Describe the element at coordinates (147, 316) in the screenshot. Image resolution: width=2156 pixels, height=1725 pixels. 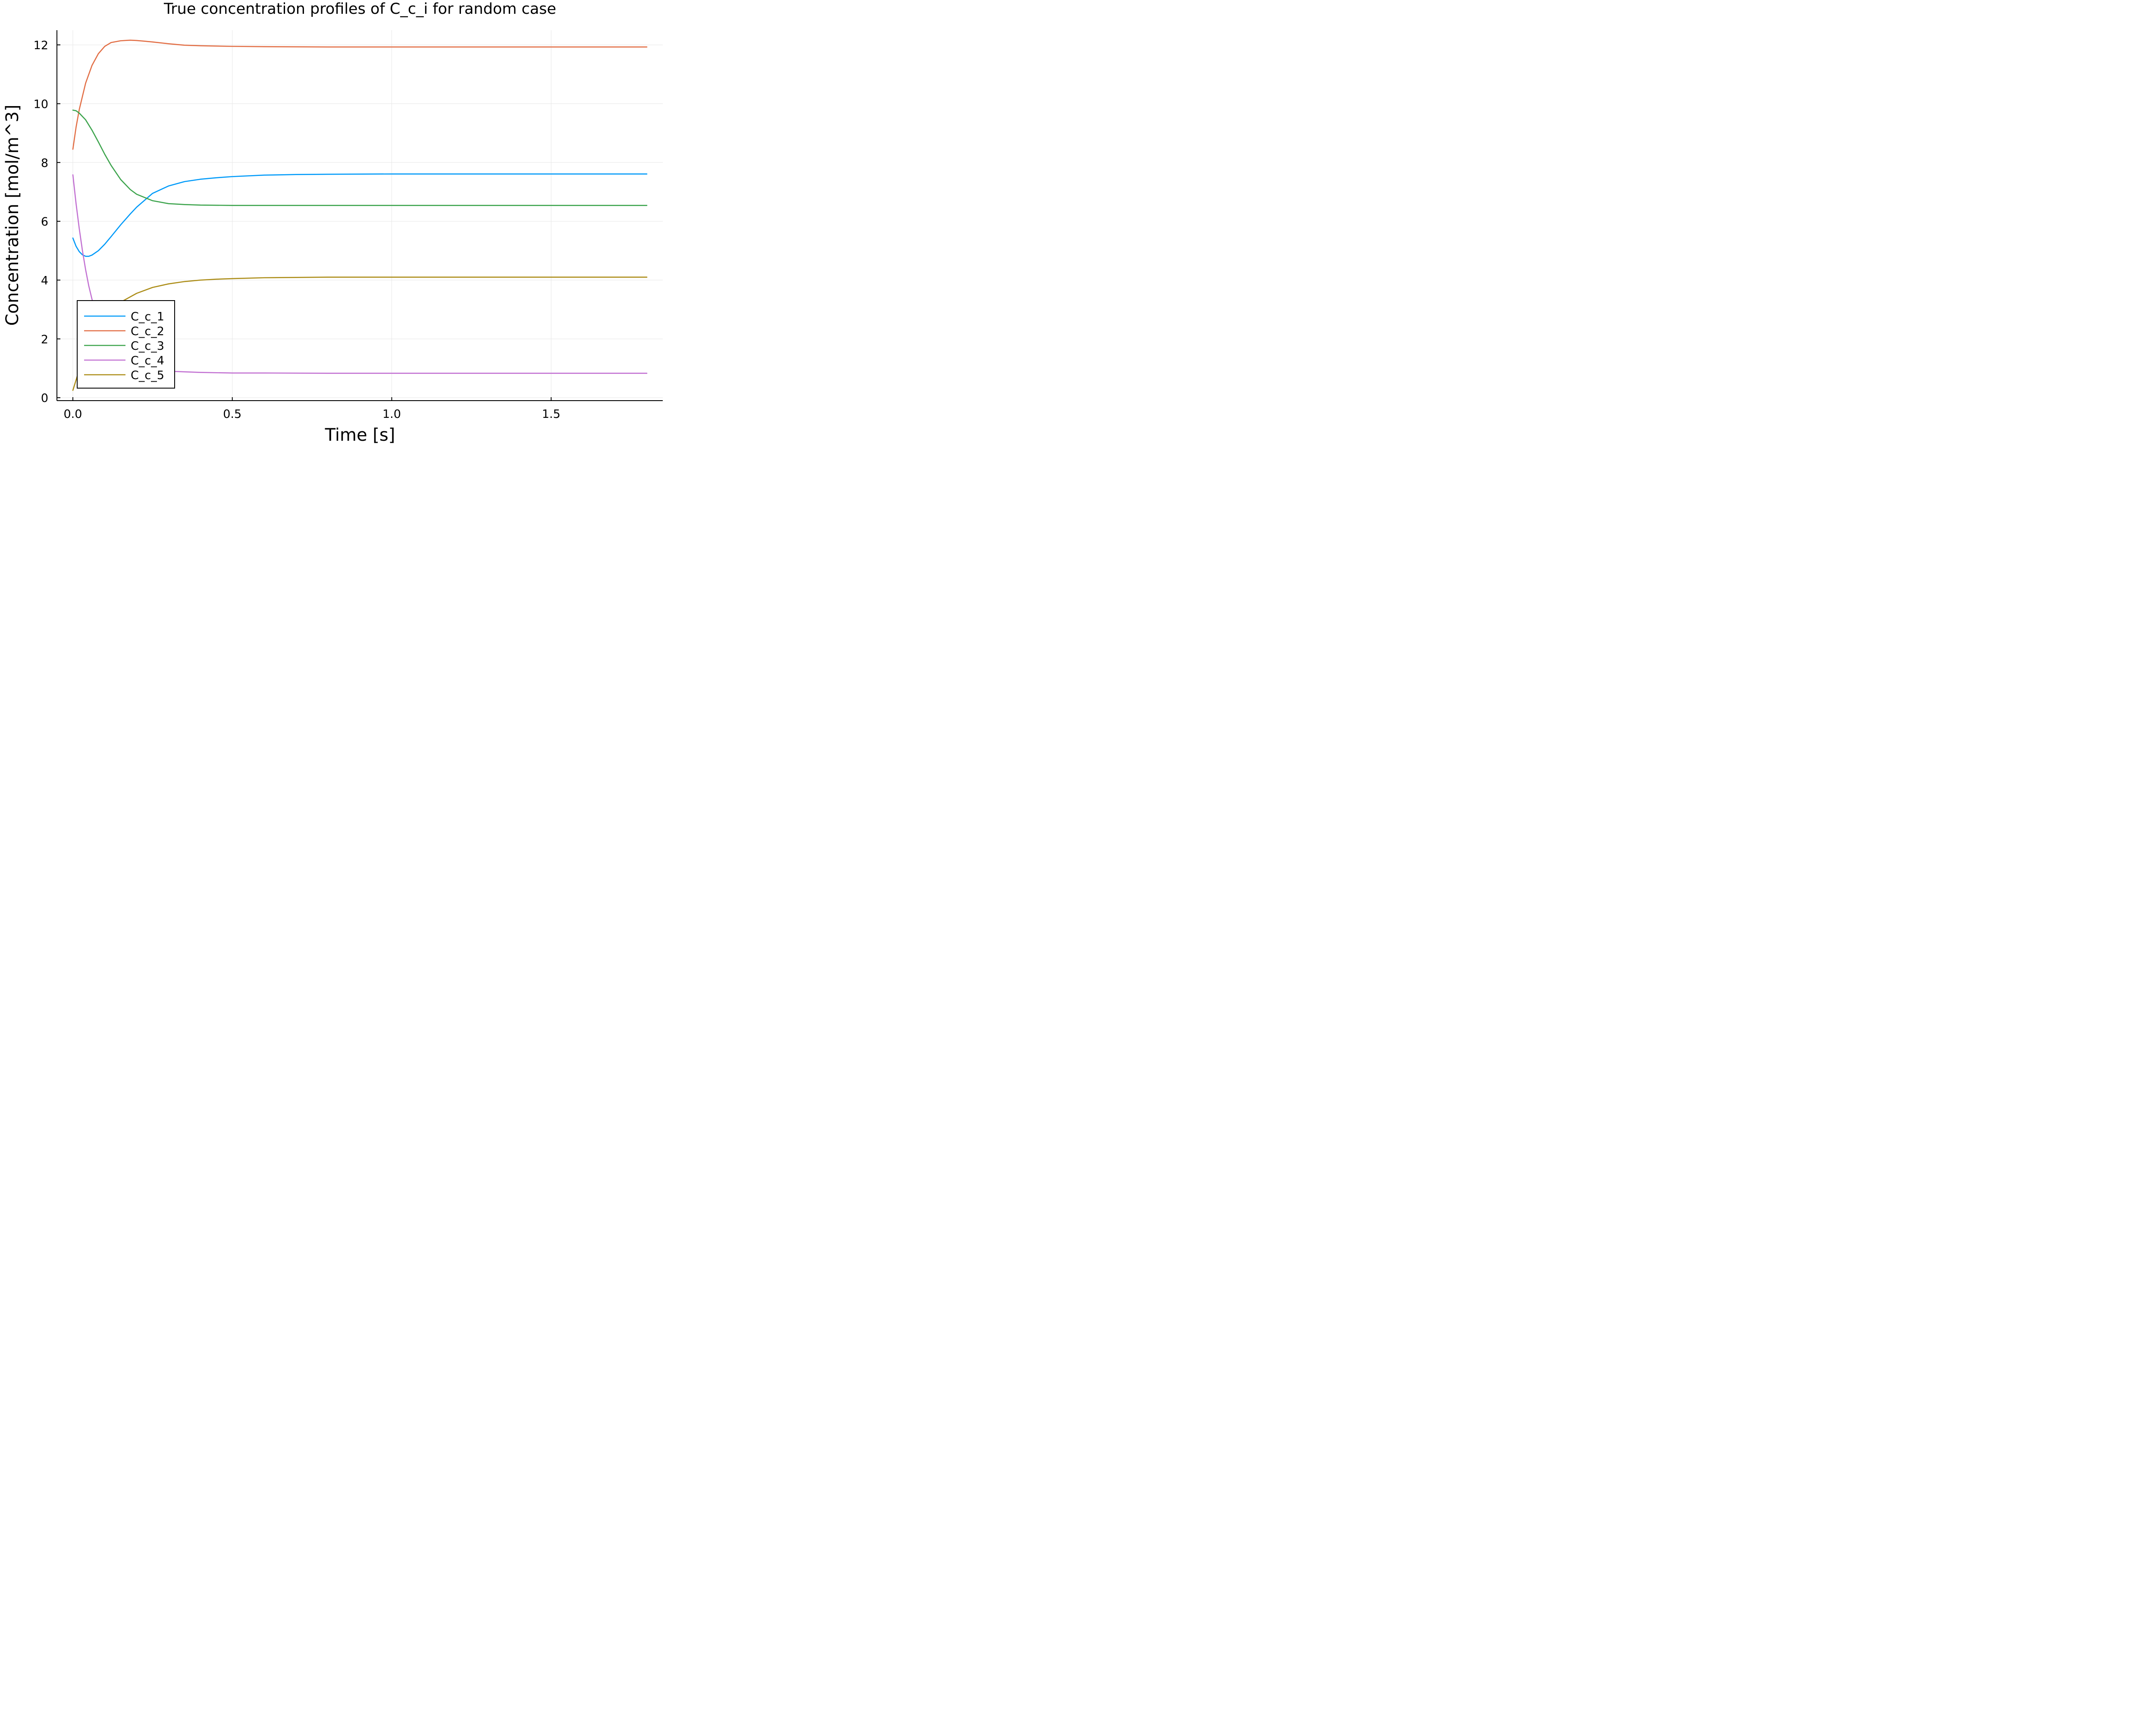
I see `legend-label: C_c_1` at that location.